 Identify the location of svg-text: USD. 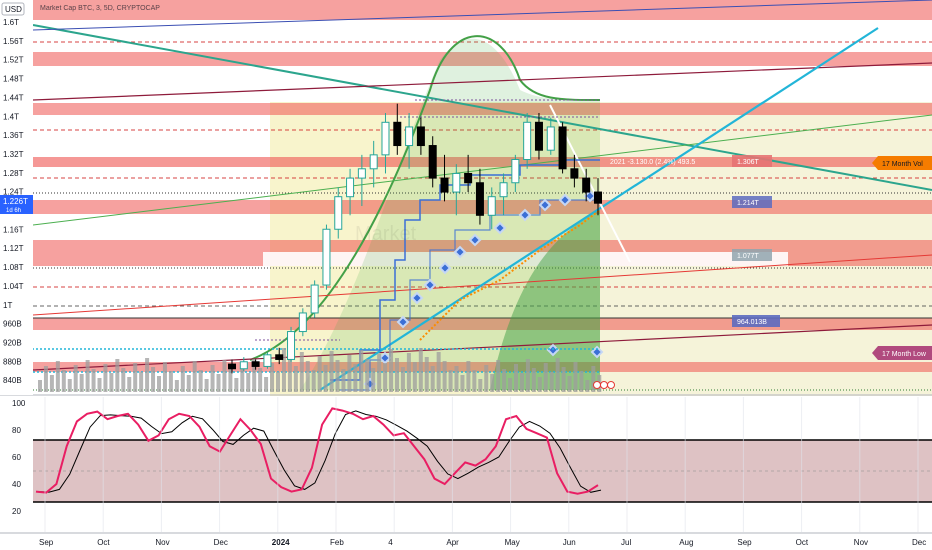
(13, 9).